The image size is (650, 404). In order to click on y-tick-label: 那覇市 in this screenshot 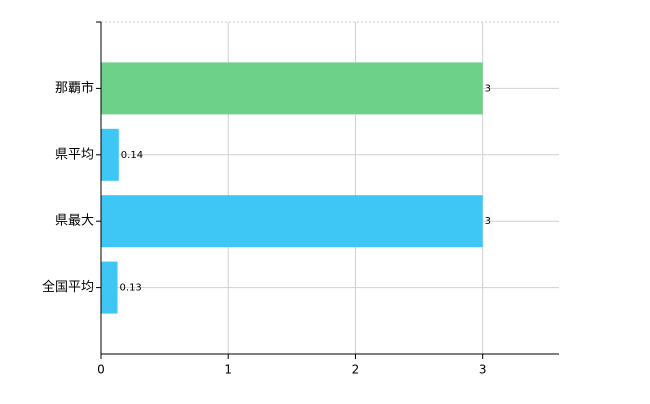, I will do `click(74, 88)`.